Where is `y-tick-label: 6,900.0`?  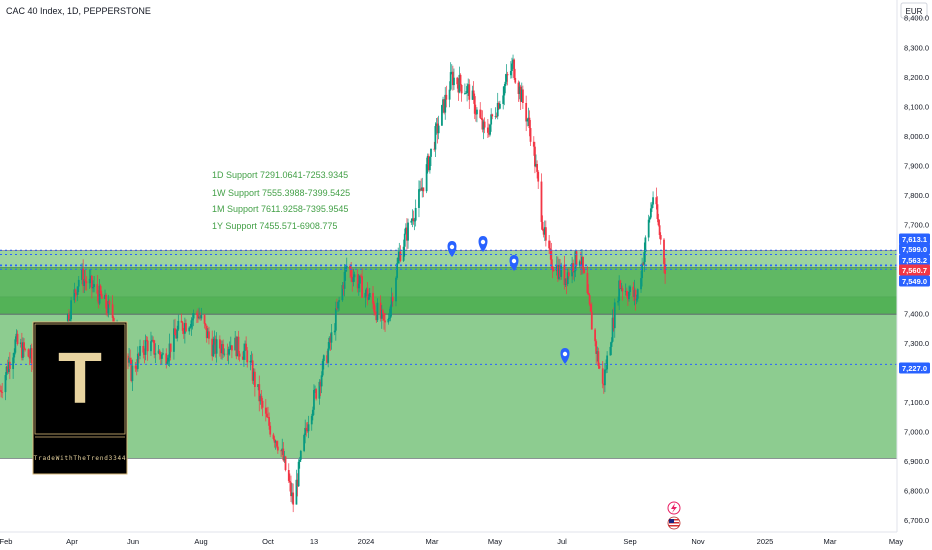 y-tick-label: 6,900.0 is located at coordinates (916, 461).